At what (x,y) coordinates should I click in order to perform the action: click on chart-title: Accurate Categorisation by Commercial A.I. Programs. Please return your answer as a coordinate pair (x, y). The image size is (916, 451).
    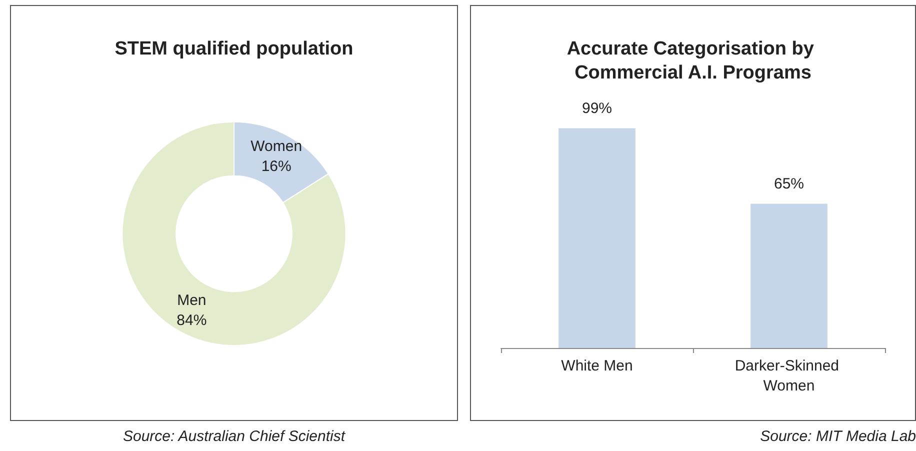
    Looking at the image, I should click on (693, 61).